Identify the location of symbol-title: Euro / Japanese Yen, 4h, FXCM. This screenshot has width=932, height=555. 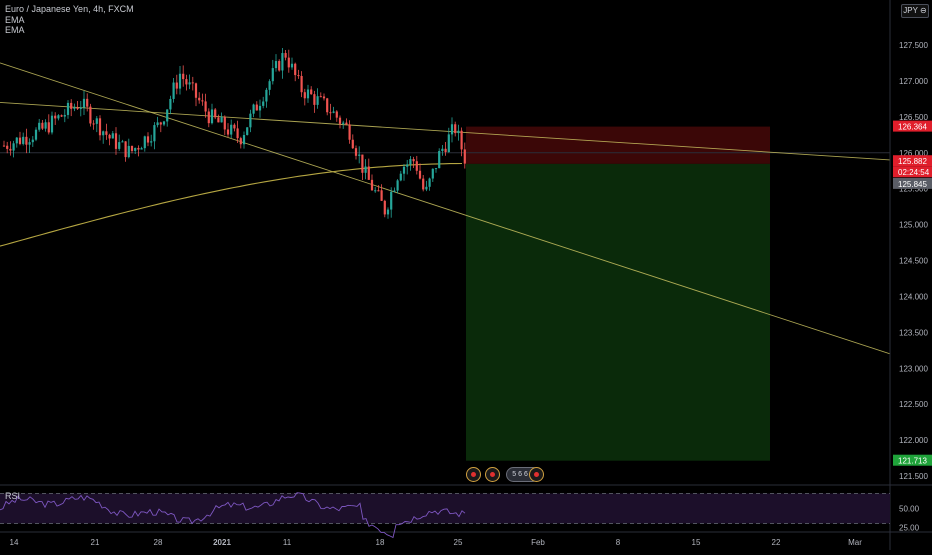
(69, 9).